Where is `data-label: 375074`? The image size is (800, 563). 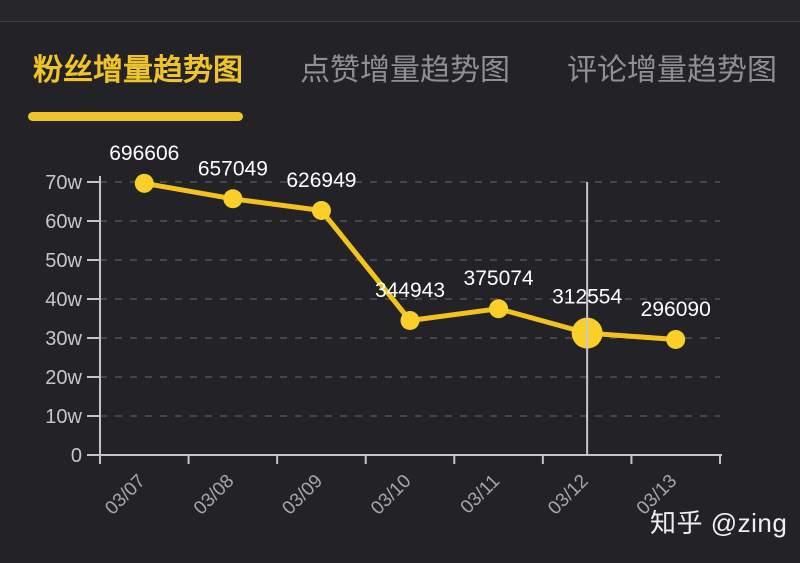 data-label: 375074 is located at coordinates (499, 278).